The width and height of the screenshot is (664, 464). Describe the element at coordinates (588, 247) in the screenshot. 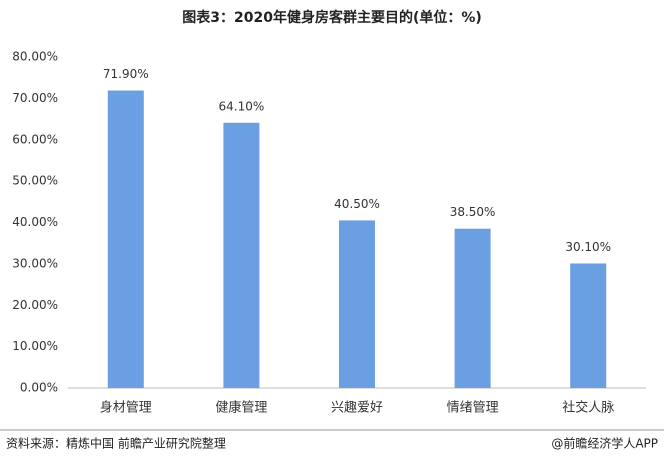

I see `data-label: 30.10%` at that location.